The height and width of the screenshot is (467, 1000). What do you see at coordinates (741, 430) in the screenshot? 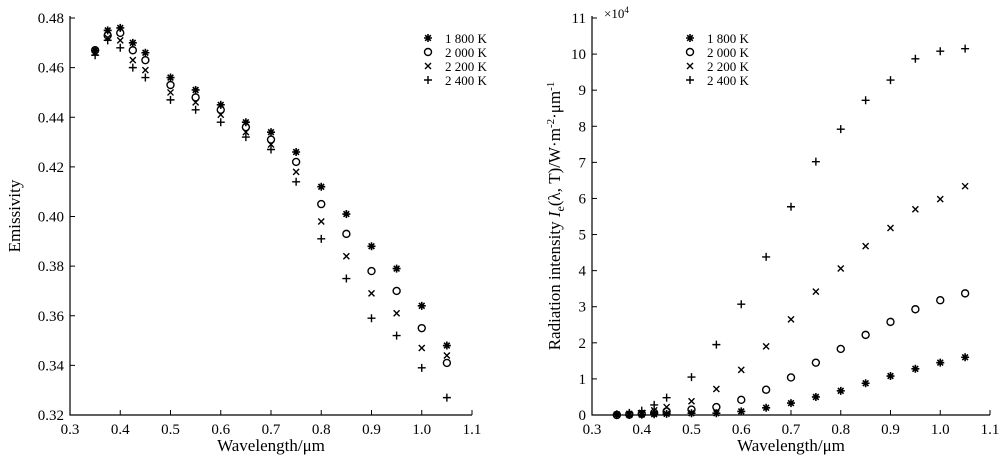
I see `right-xtick-label: 0.6` at bounding box center [741, 430].